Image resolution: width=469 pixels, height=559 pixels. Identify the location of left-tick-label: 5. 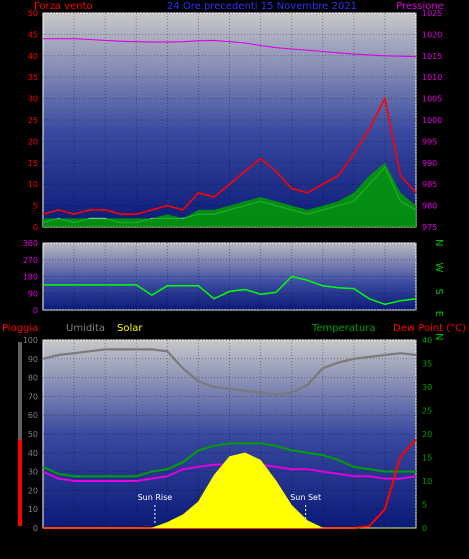
(35, 206).